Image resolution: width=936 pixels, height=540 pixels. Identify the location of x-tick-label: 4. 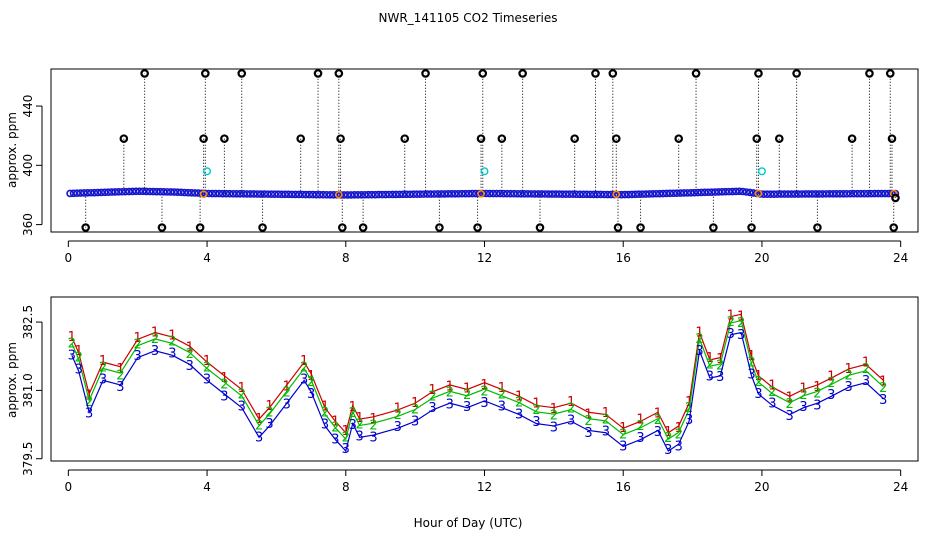
(207, 258).